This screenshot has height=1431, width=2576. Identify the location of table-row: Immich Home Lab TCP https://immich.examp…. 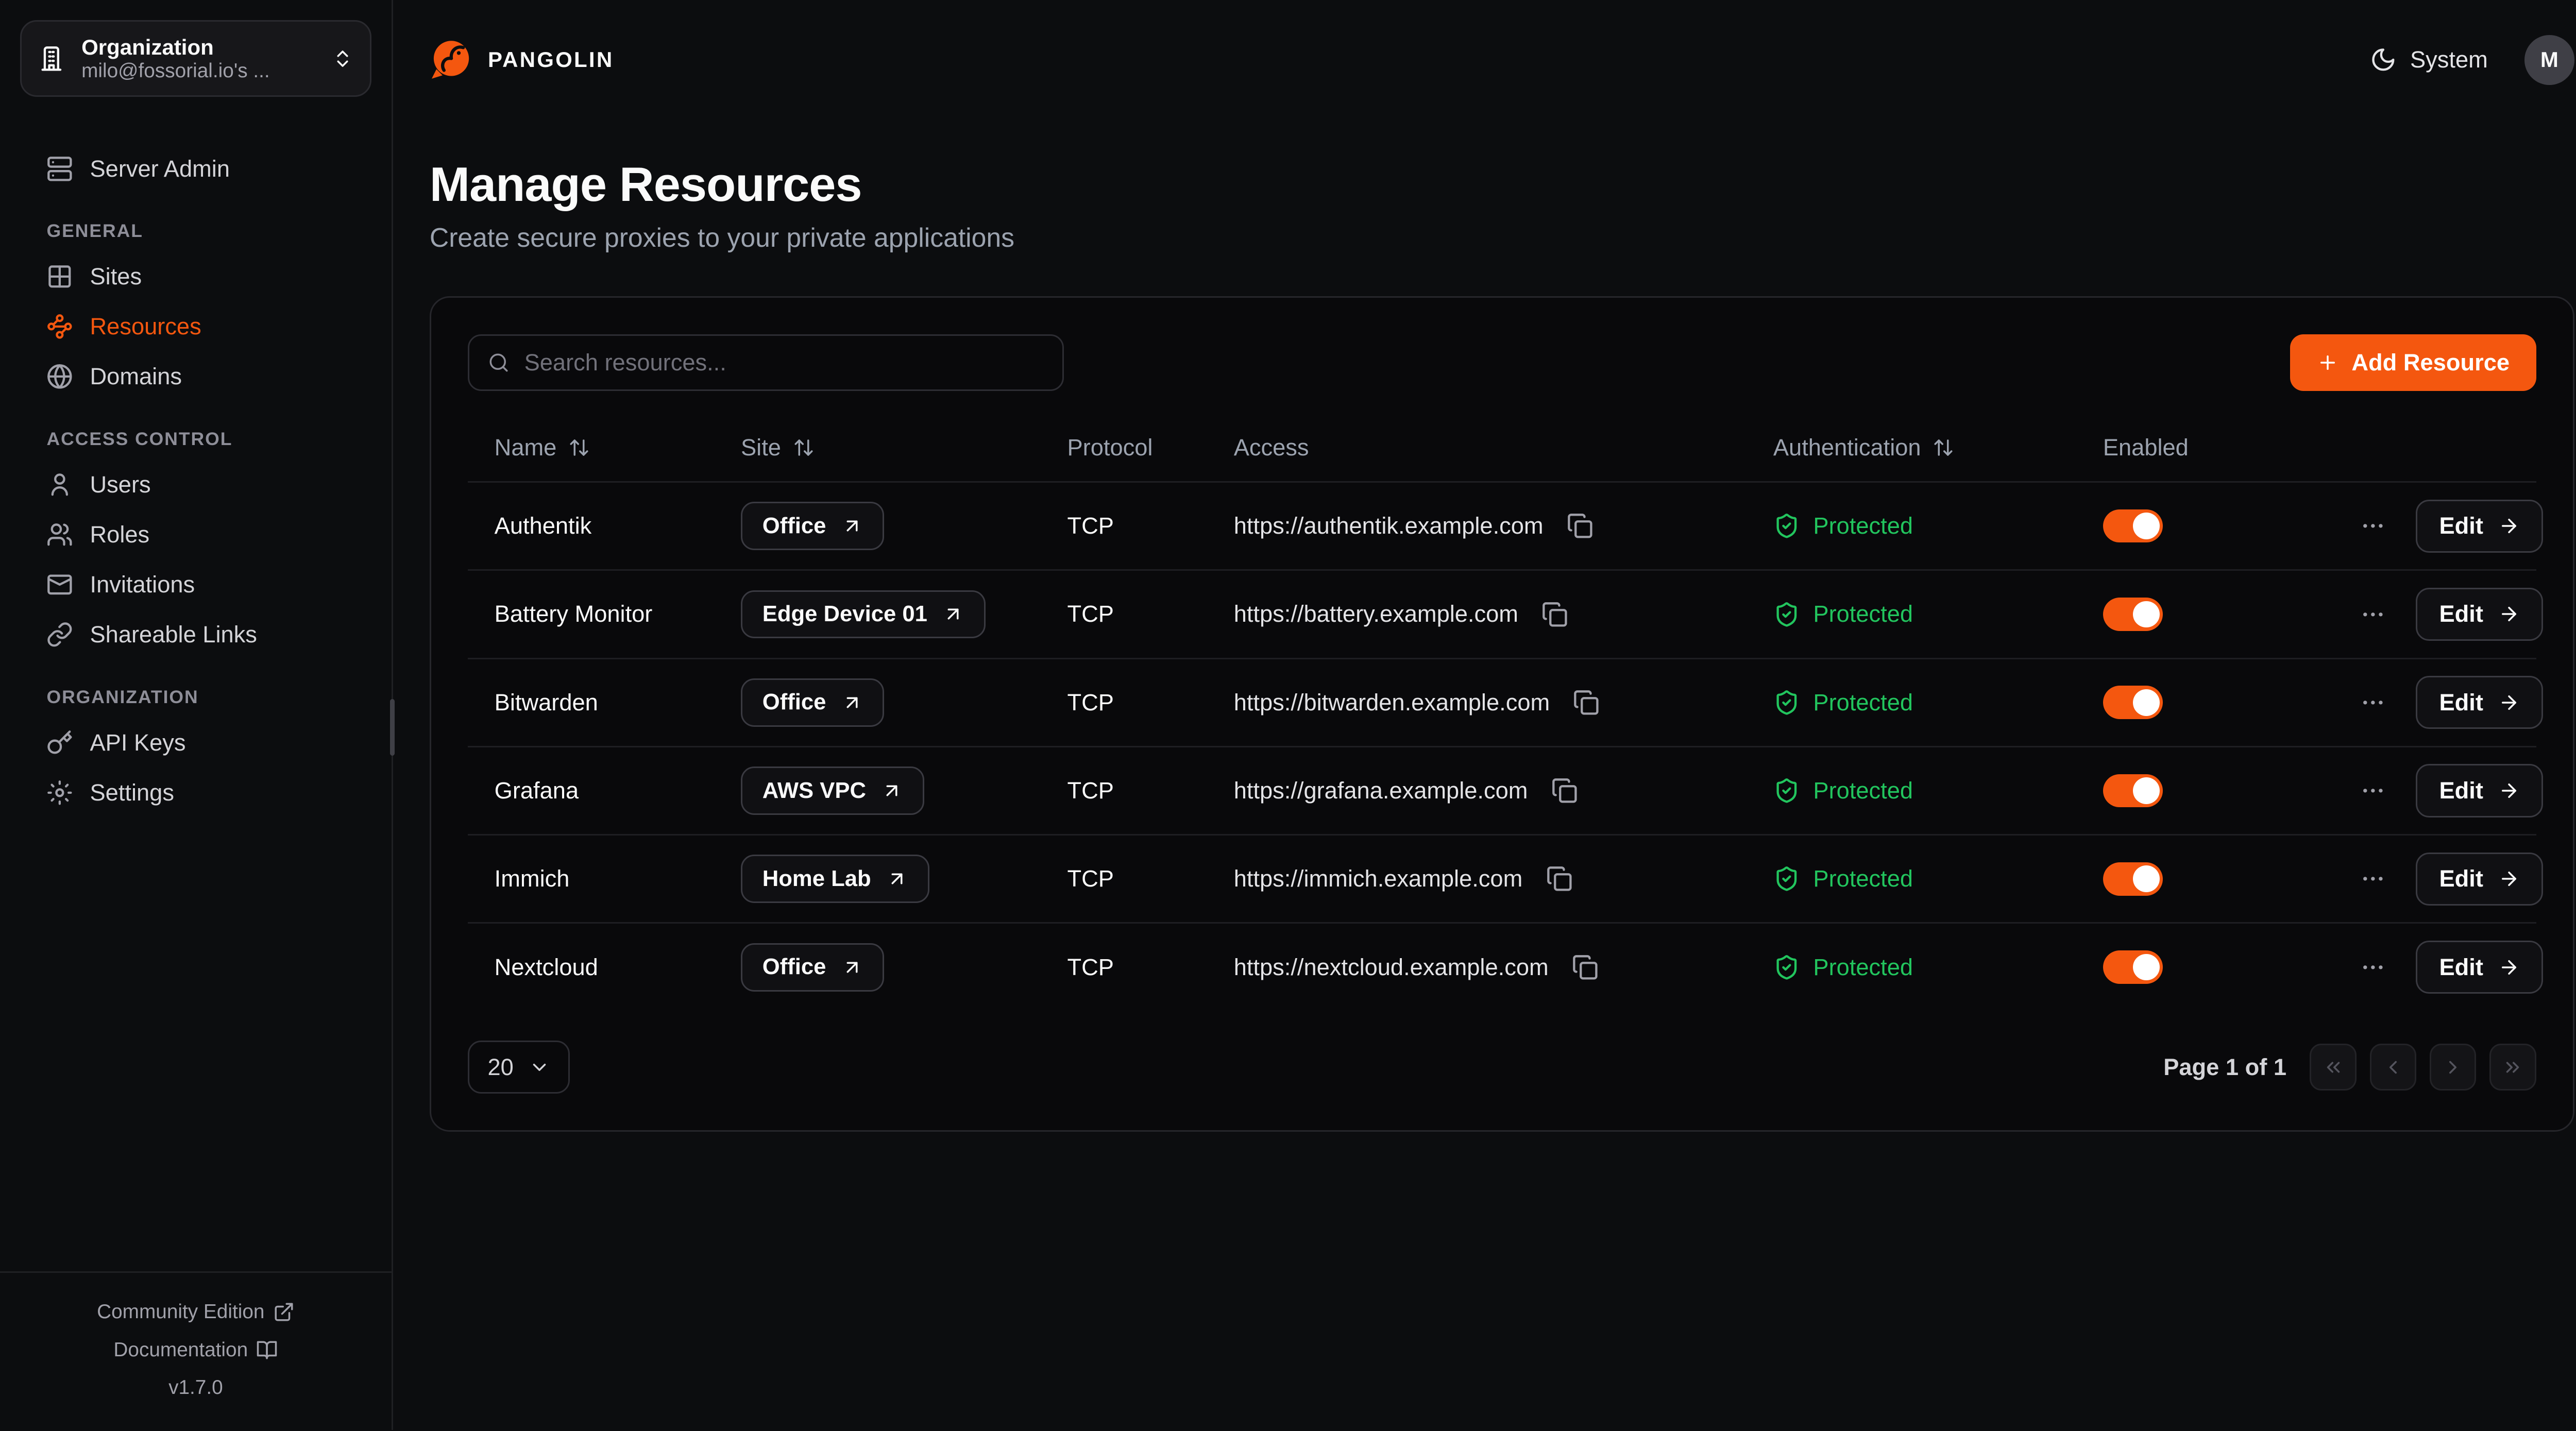
(1505, 878).